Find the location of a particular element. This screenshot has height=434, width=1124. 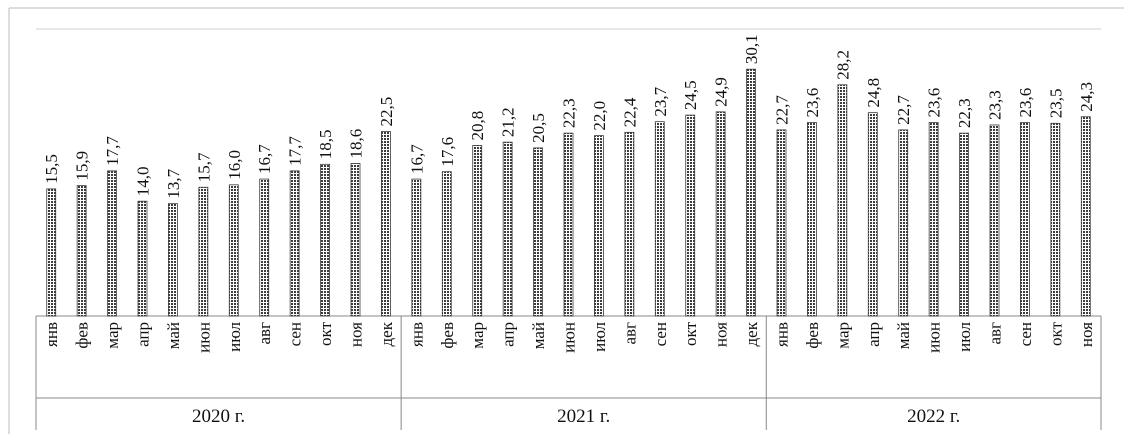

data-label: 22,0 is located at coordinates (599, 116).